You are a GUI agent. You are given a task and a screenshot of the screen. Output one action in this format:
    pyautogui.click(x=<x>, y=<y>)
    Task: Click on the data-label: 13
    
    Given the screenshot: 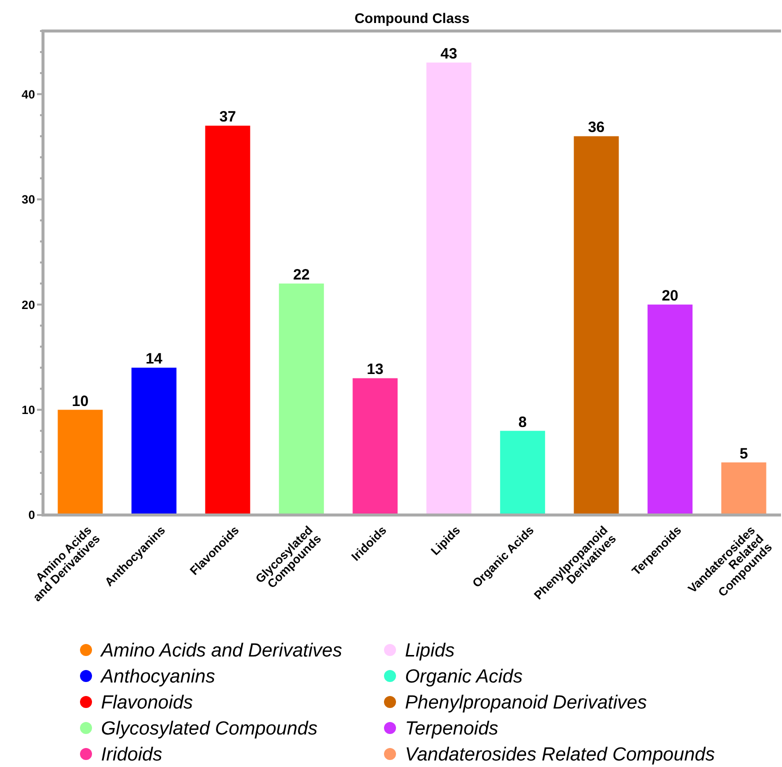 What is the action you would take?
    pyautogui.click(x=375, y=369)
    